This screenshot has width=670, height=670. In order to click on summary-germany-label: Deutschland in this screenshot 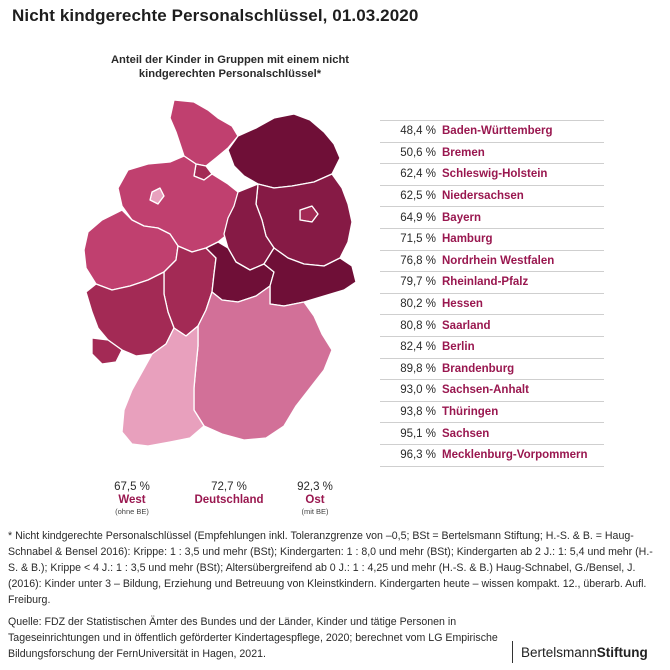, I will do `click(229, 500)`.